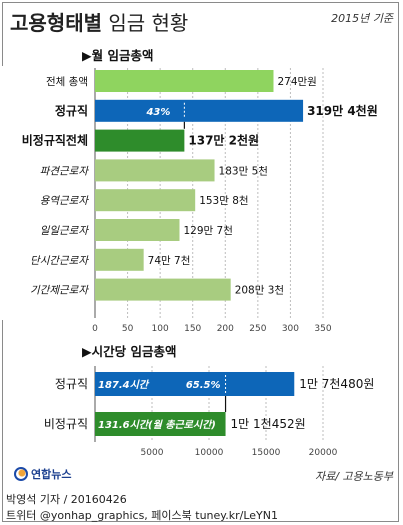 Image resolution: width=403 pixels, height=525 pixels. I want to click on chart1-category-label: 정규직, so click(71, 110).